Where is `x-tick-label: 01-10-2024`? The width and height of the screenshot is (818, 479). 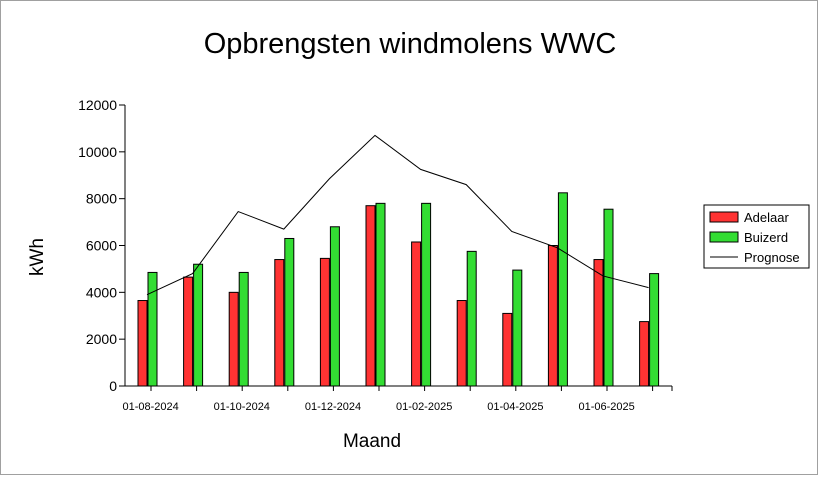 x-tick-label: 01-10-2024 is located at coordinates (242, 407).